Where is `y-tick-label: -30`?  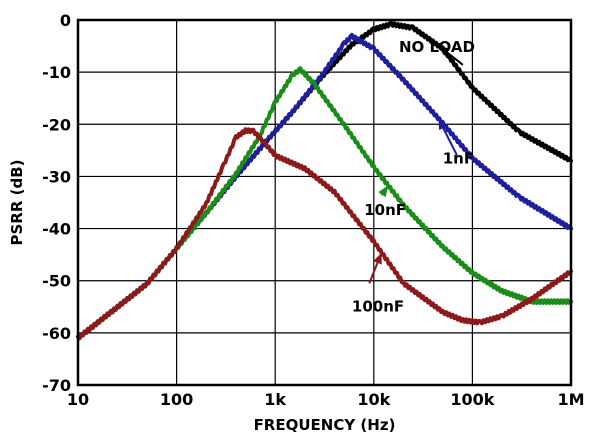
y-tick-label: -30 is located at coordinates (56, 176).